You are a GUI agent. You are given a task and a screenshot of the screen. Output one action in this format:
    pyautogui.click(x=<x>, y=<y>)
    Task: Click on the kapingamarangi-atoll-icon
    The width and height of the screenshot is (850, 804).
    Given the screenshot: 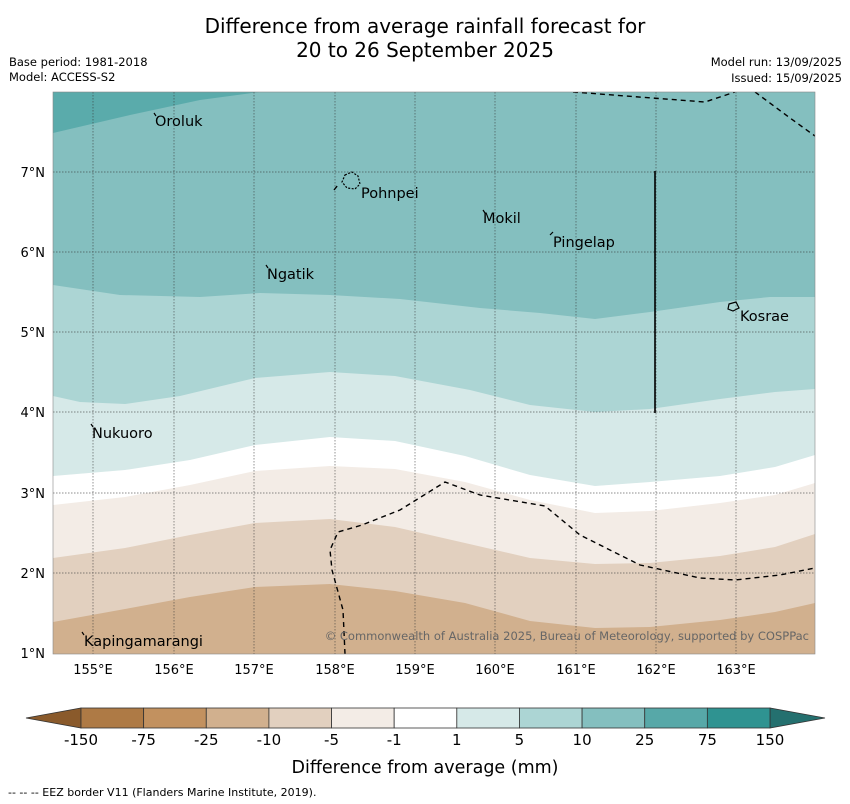 What is the action you would take?
    pyautogui.click(x=83, y=633)
    